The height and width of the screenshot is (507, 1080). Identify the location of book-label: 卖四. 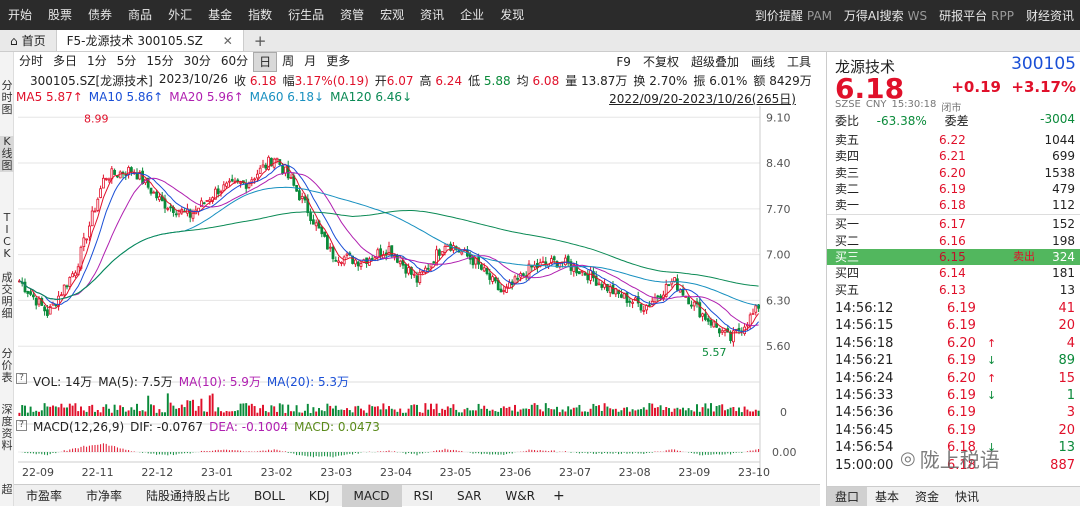
(847, 156).